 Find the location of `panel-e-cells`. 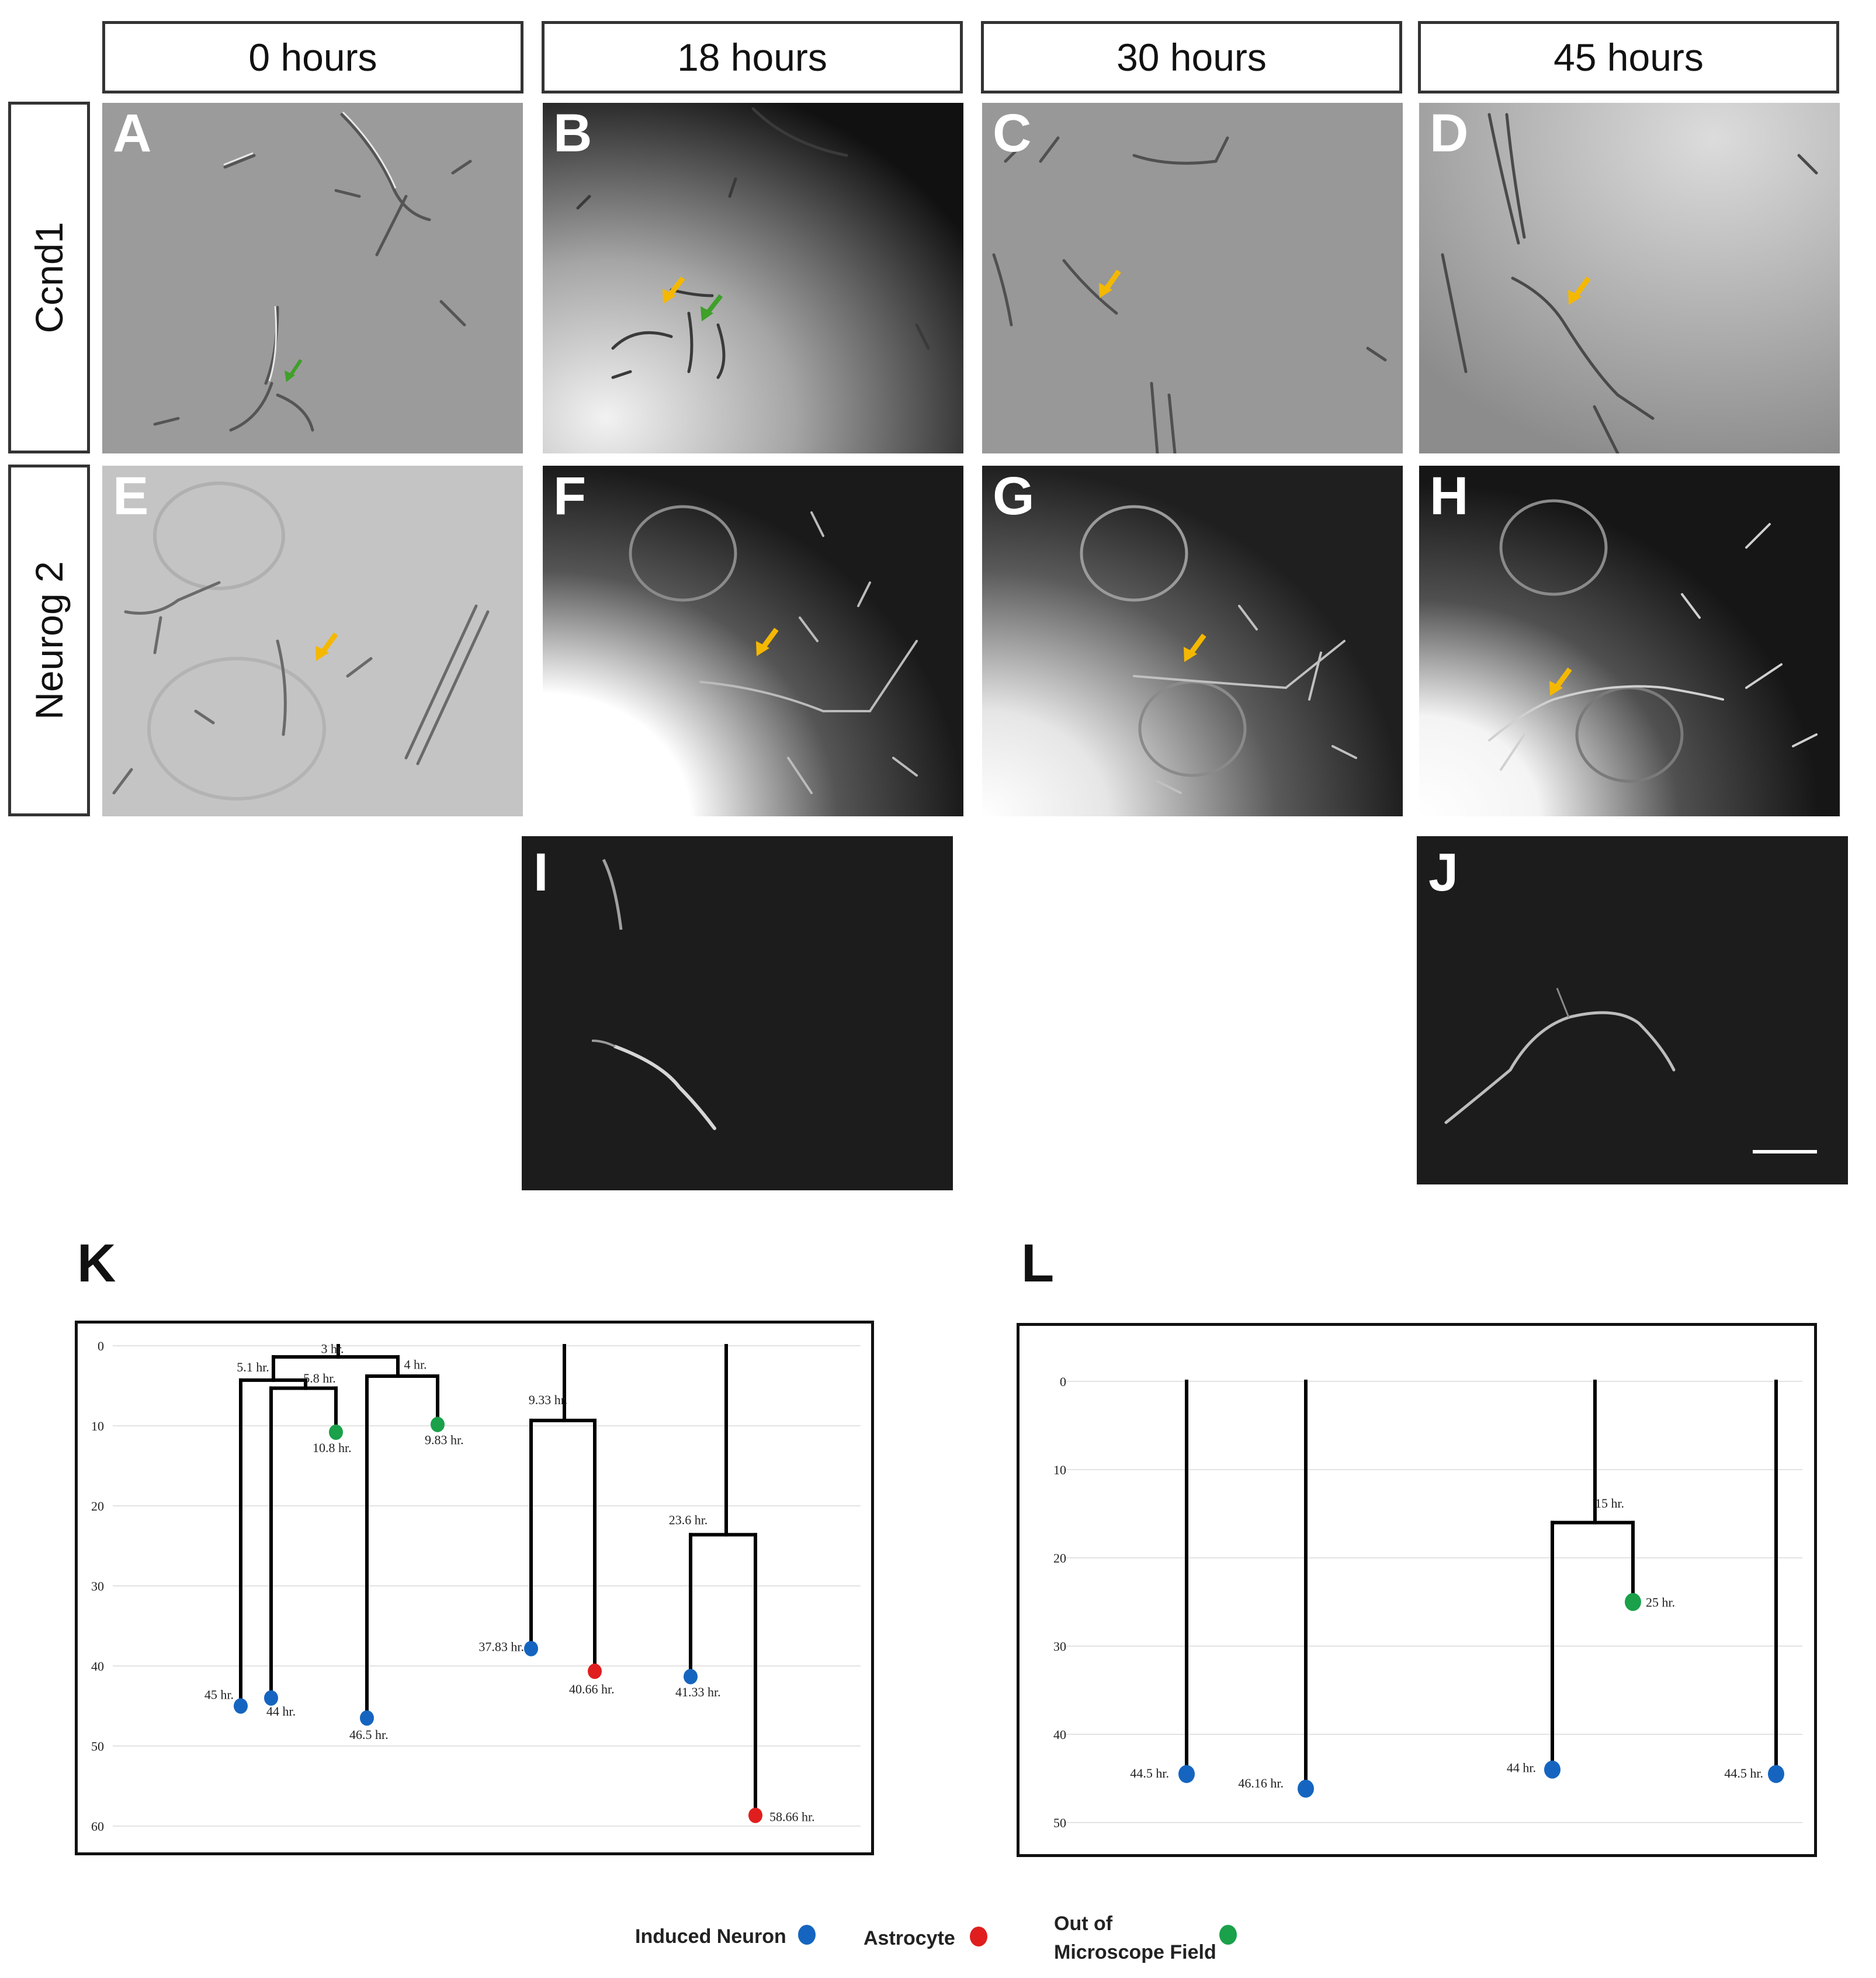

panel-e-cells is located at coordinates (301, 641).